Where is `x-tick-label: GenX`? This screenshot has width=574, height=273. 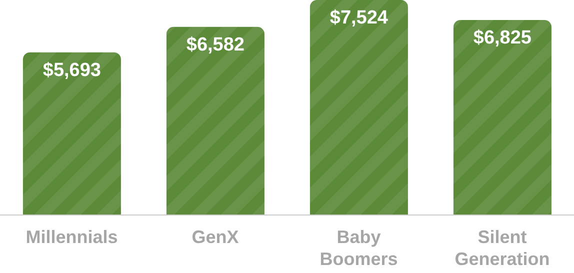
x-tick-label: GenX is located at coordinates (215, 237).